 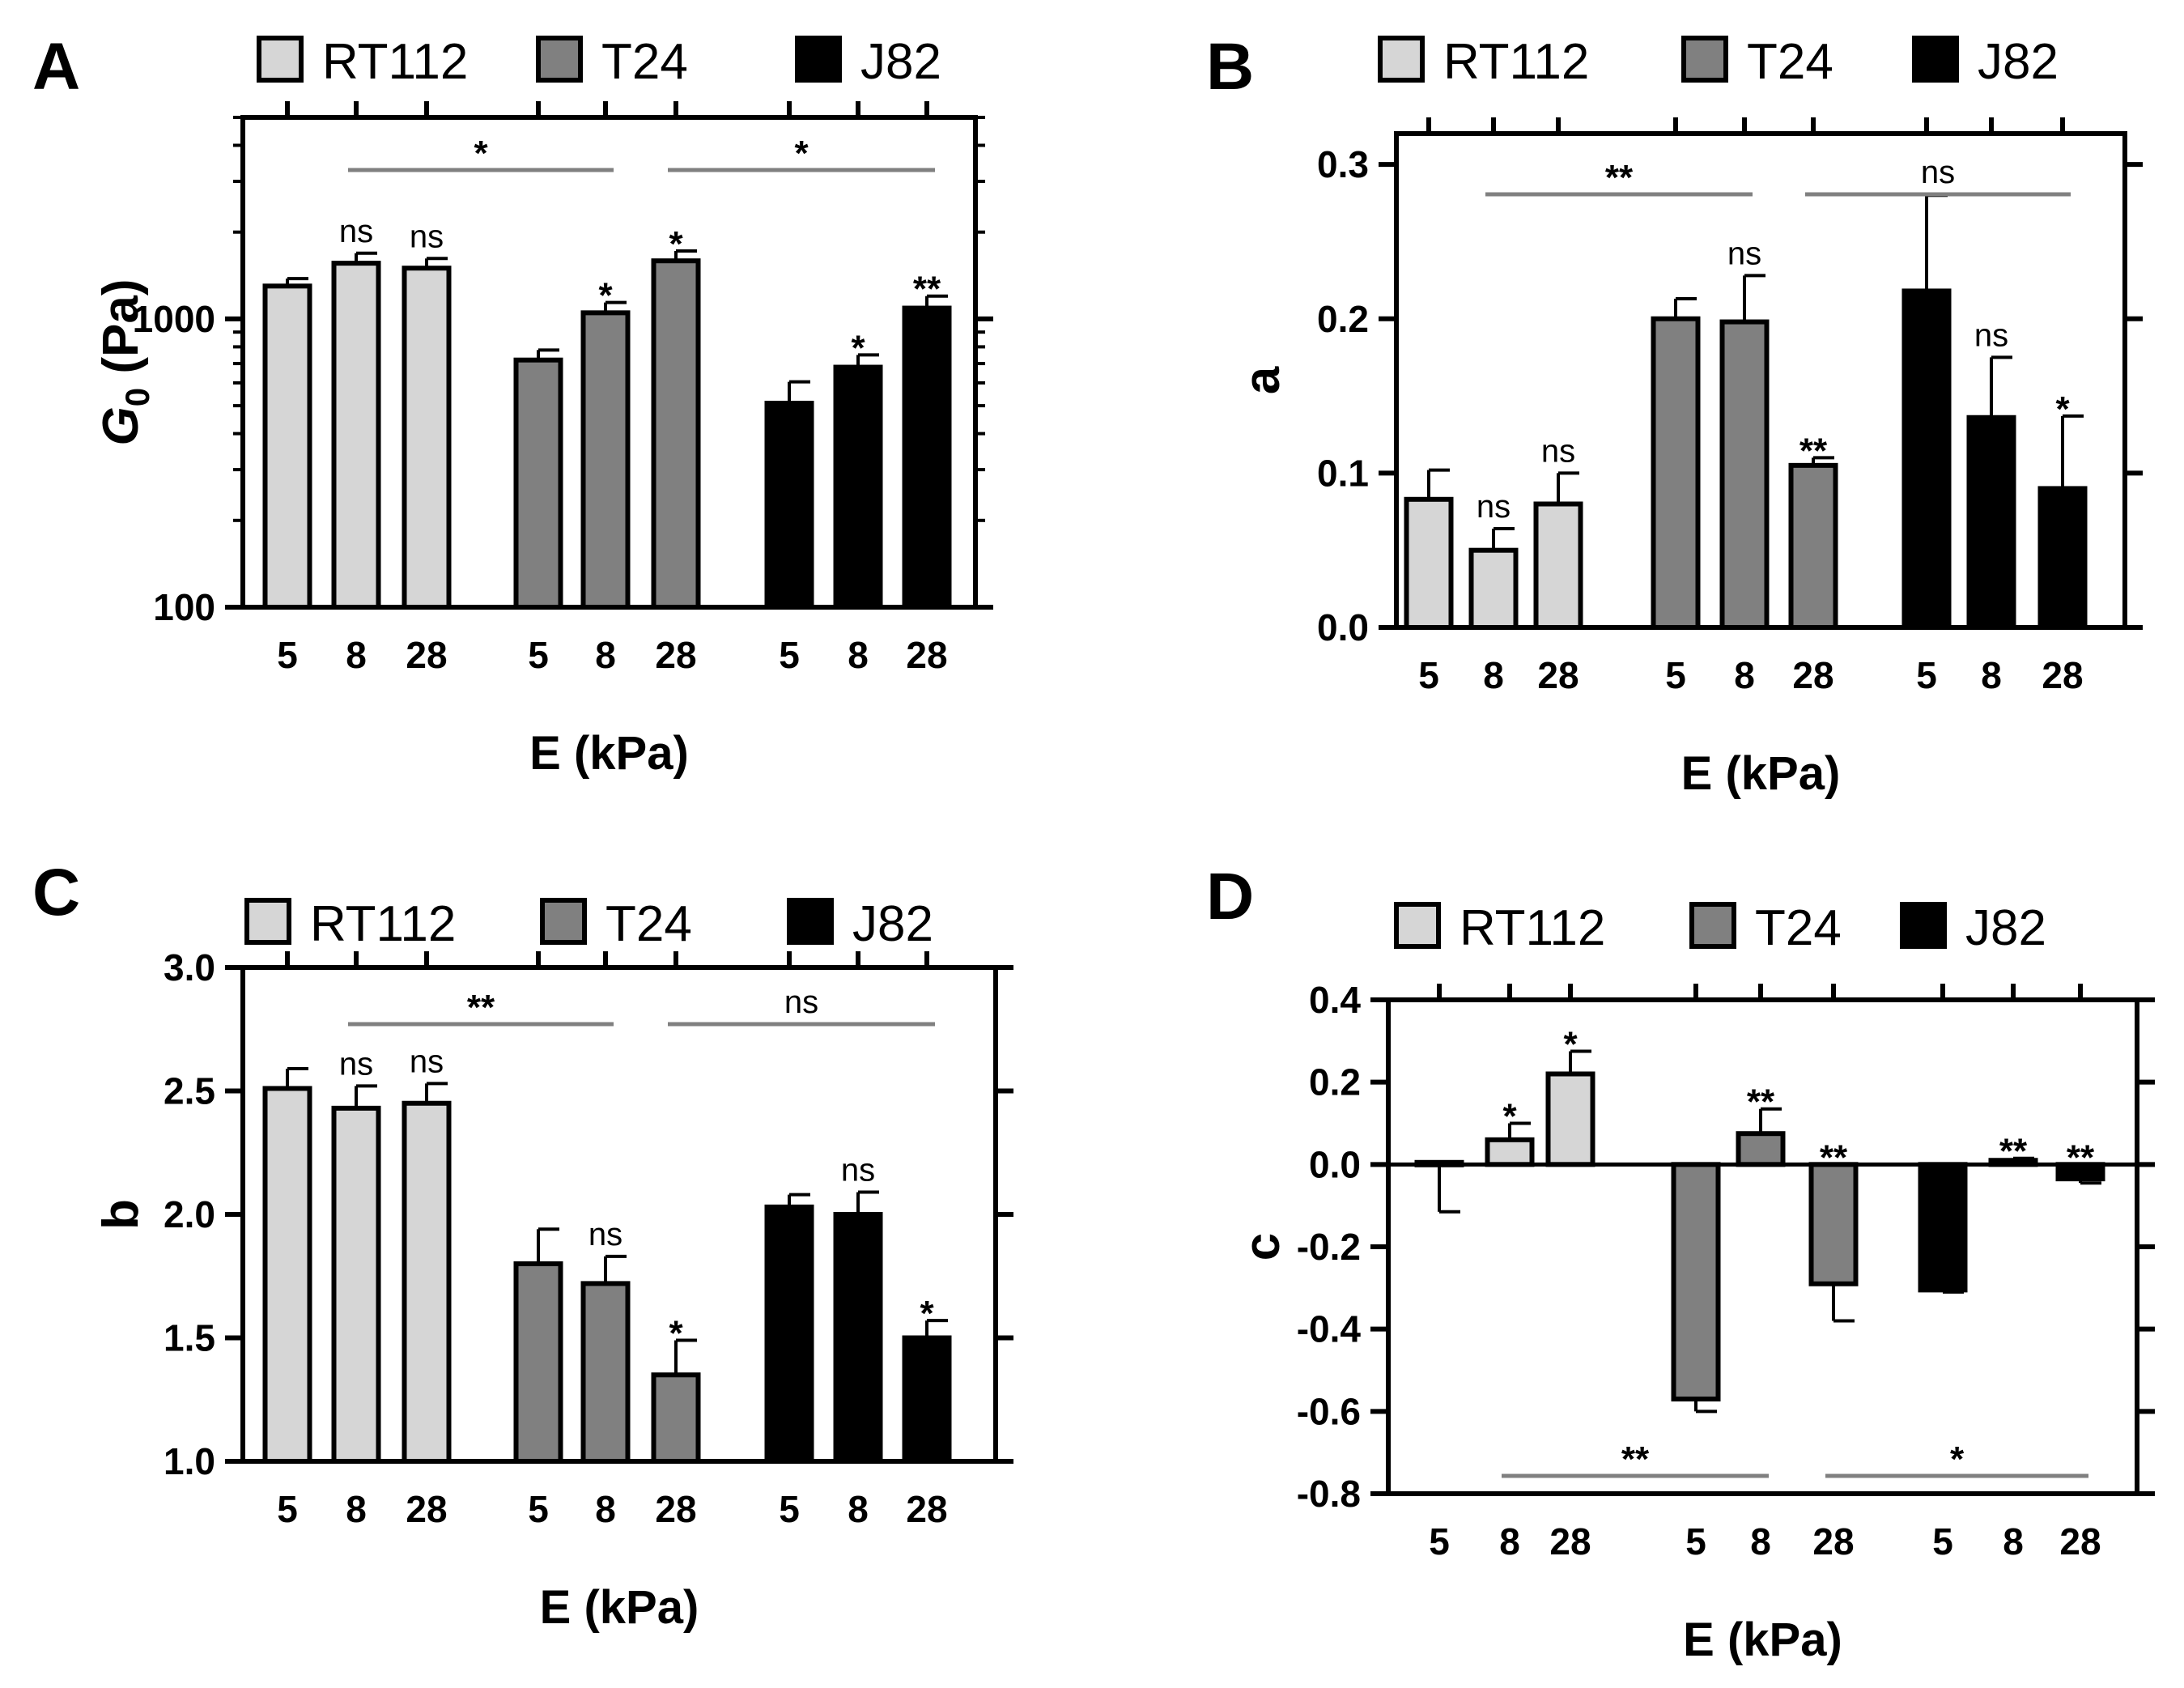 What do you see at coordinates (1329, 1247) in the screenshot?
I see `y-tick-label: -0.2` at bounding box center [1329, 1247].